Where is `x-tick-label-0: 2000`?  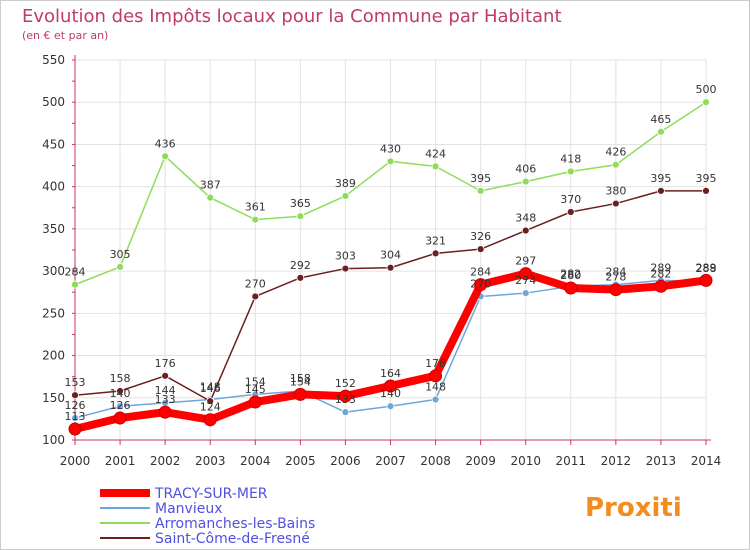 x-tick-label-0: 2000 is located at coordinates (75, 461).